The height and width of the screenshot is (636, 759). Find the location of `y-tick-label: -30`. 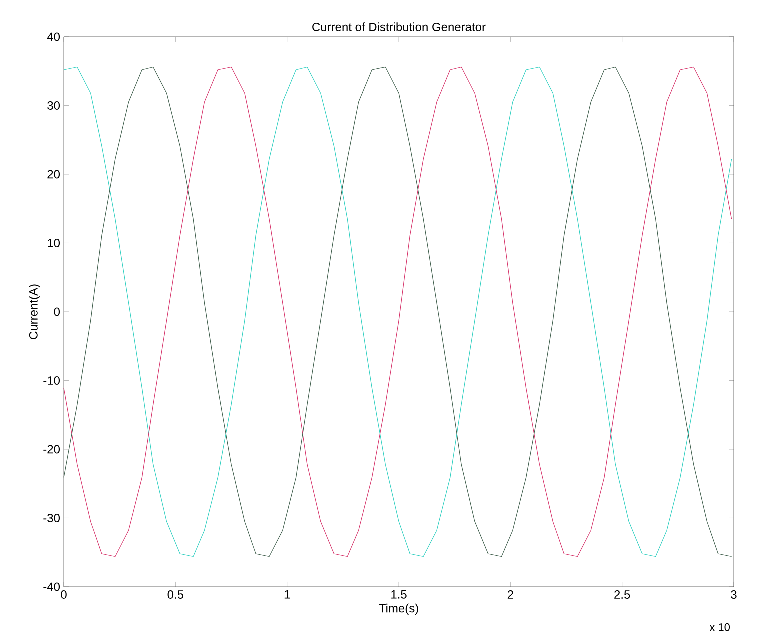

y-tick-label: -30 is located at coordinates (52, 518).